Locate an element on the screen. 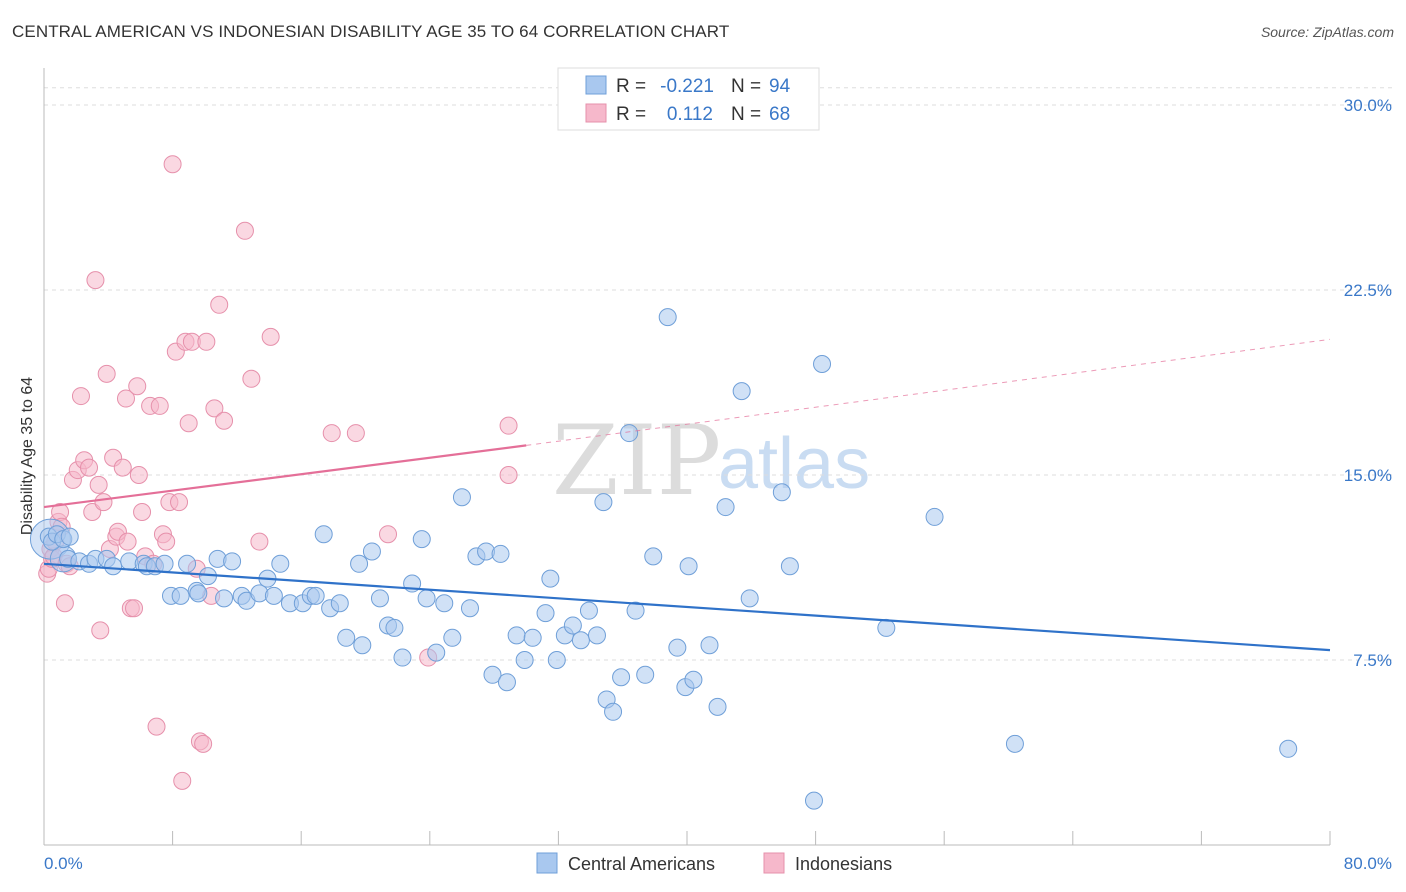 The width and height of the screenshot is (1406, 892). y-tick-label: 30.0% is located at coordinates (1368, 105).